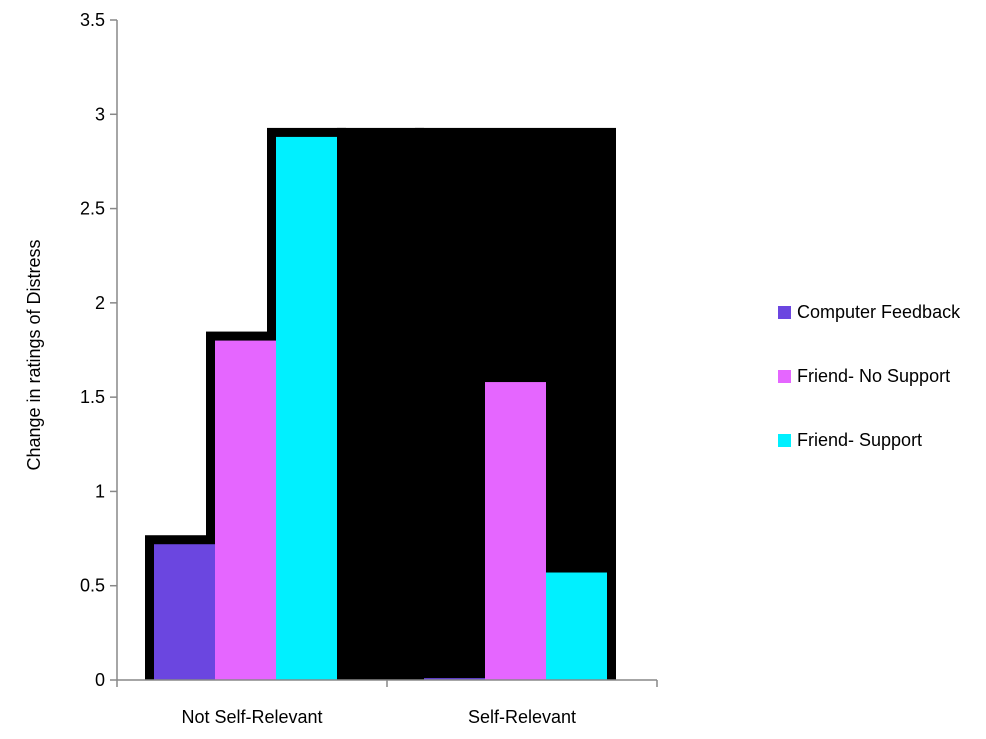  I want to click on y-tick-label: 0, so click(100, 680).